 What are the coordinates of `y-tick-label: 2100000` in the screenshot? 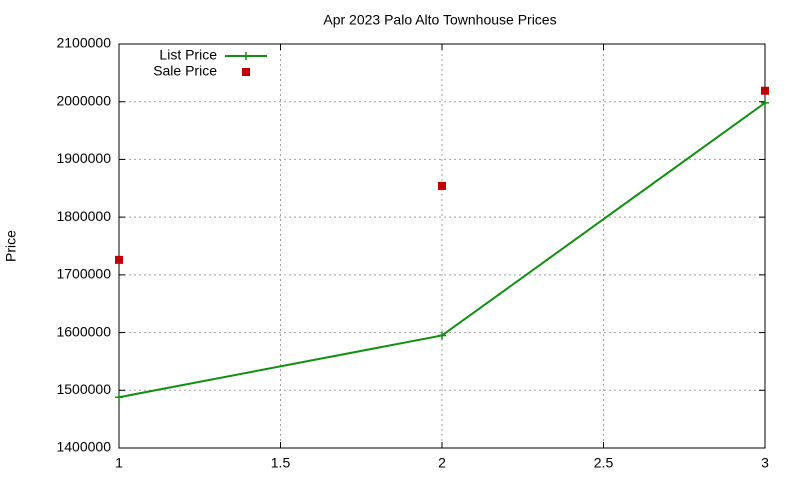 It's located at (83, 43).